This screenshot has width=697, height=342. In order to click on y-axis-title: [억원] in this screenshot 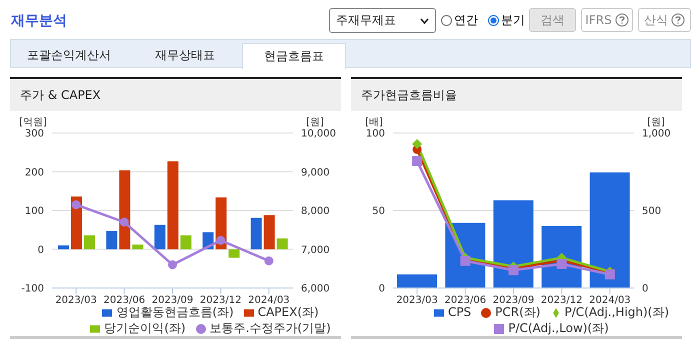, I will do `click(33, 122)`.